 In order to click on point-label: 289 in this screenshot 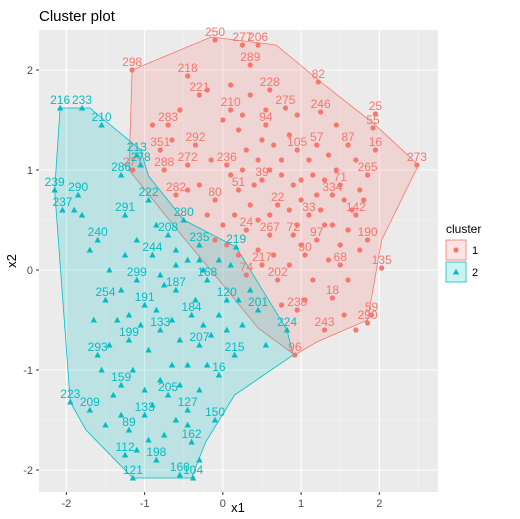, I will do `click(250, 57)`.